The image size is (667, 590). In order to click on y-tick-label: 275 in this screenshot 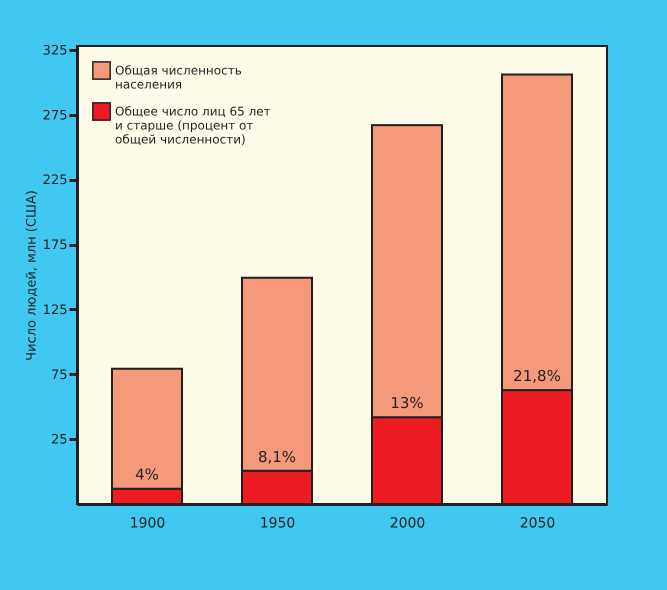, I will do `click(55, 116)`.